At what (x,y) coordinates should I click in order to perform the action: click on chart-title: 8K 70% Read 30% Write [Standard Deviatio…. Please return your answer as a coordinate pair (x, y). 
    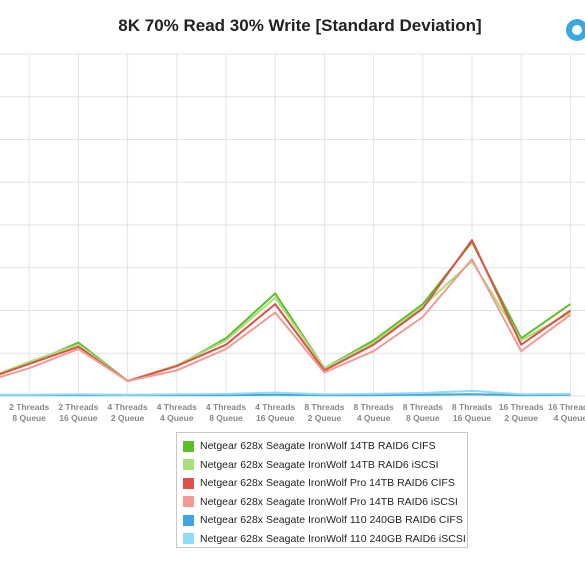
    Looking at the image, I should click on (300, 25).